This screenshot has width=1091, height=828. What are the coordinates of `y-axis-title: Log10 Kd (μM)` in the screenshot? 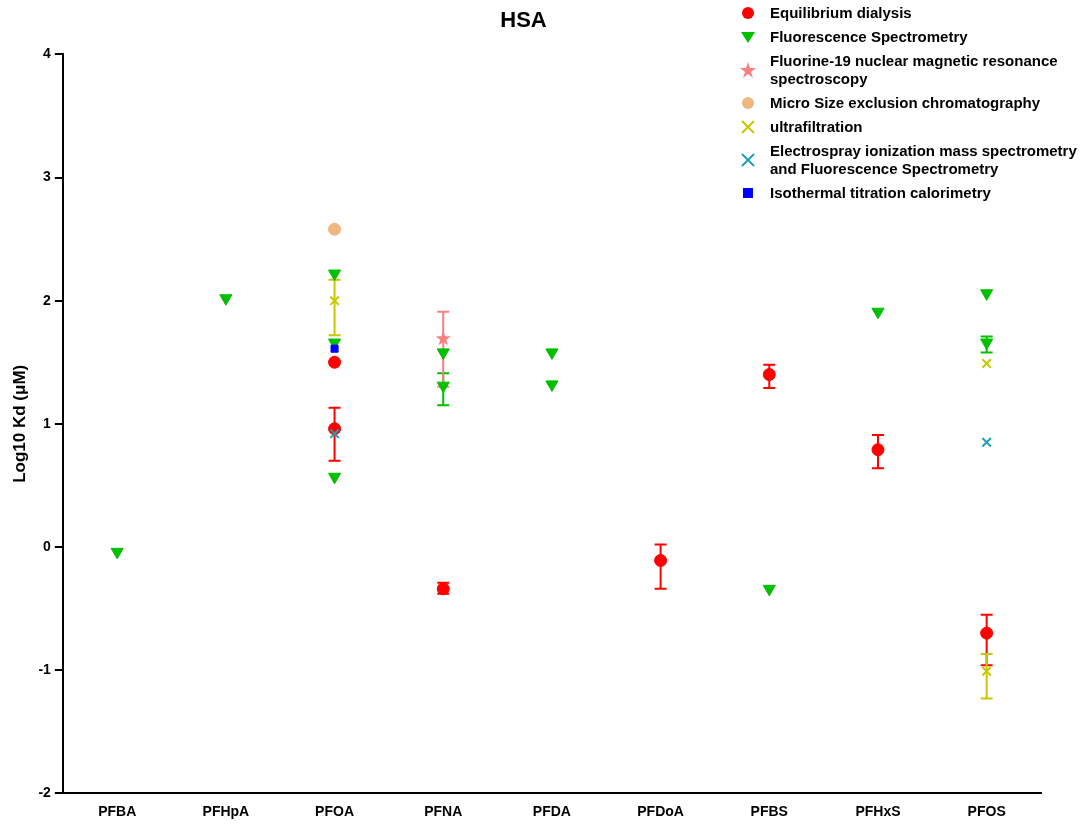 It's located at (19, 423).